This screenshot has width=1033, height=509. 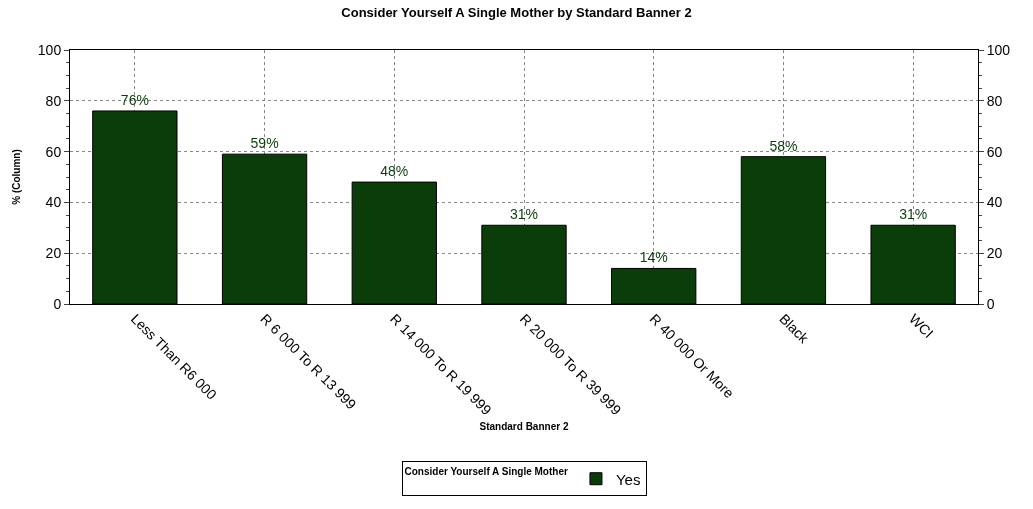 I want to click on x-tick-label: R 20 000 To R 39 999, so click(x=570, y=364).